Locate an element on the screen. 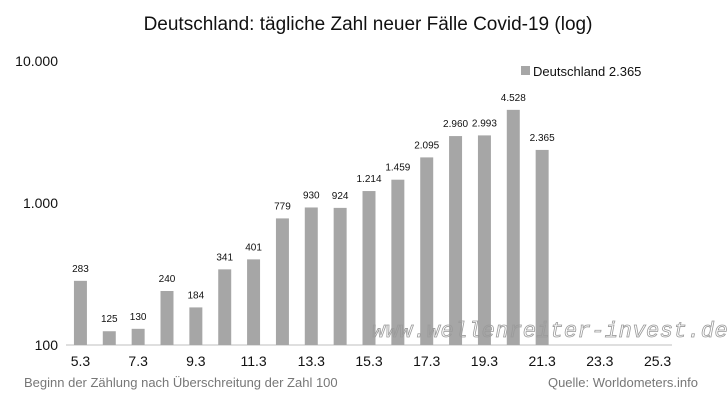 Image resolution: width=728 pixels, height=409 pixels. data-label: 1.214 is located at coordinates (368, 179).